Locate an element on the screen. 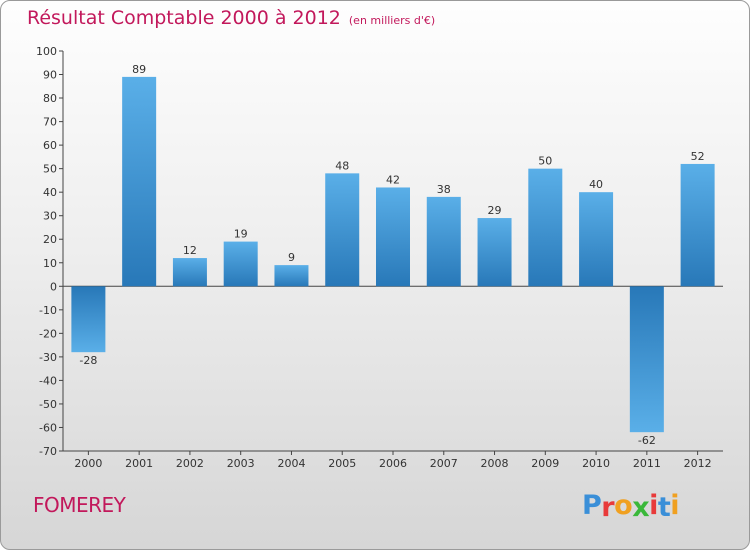 The width and height of the screenshot is (750, 550). x-tick-label: 2003 is located at coordinates (241, 463).